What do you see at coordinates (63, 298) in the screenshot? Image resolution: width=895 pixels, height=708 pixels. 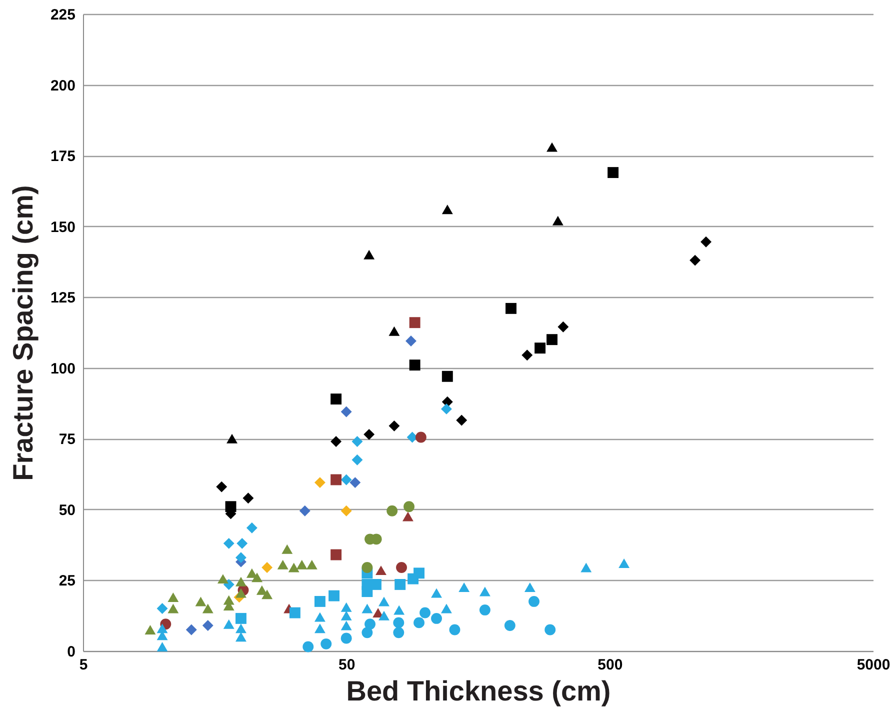 I see `y-tick-label: 125` at bounding box center [63, 298].